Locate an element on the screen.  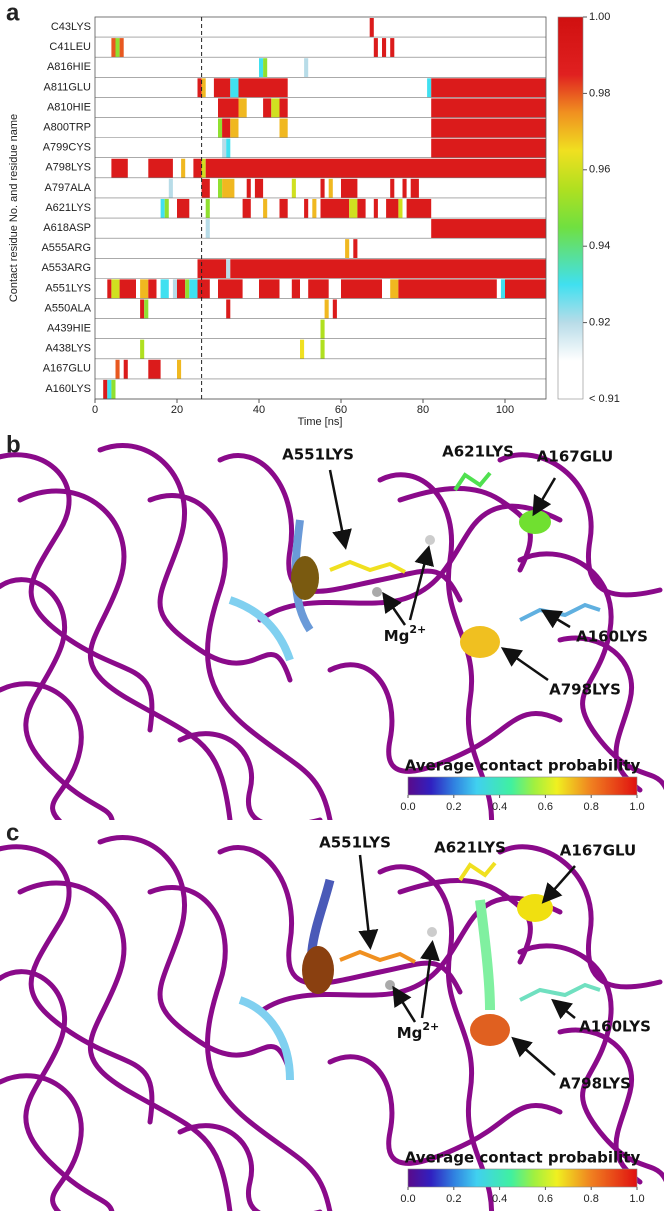
ion: Mg is located at coordinates (397, 636).